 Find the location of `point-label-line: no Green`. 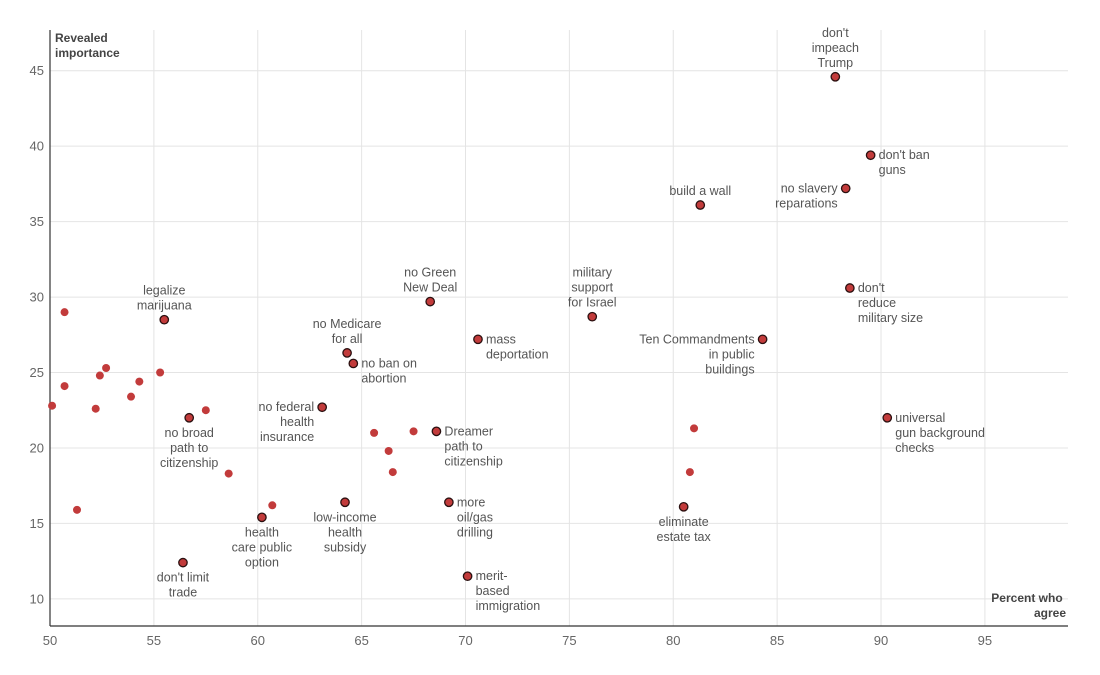

point-label-line: no Green is located at coordinates (430, 273).